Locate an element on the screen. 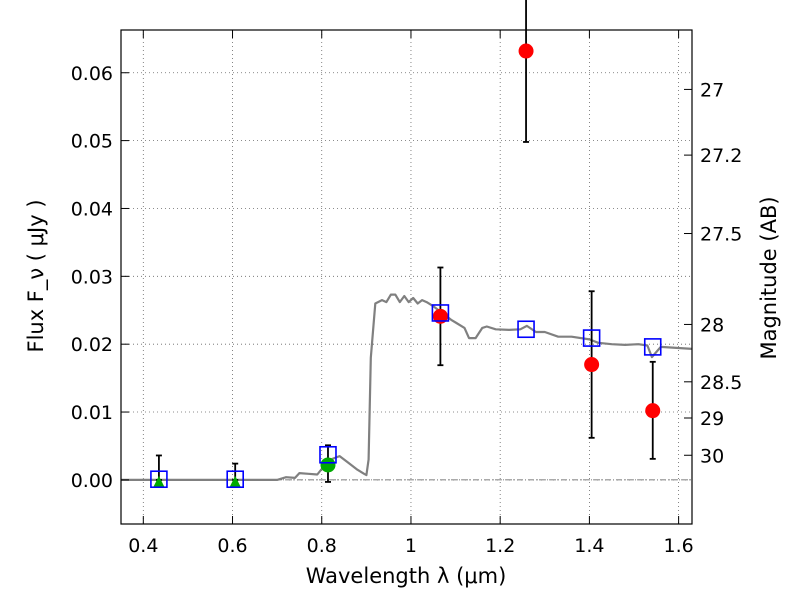  y-axis-label-right: Magnitude (AB) is located at coordinates (769, 277).